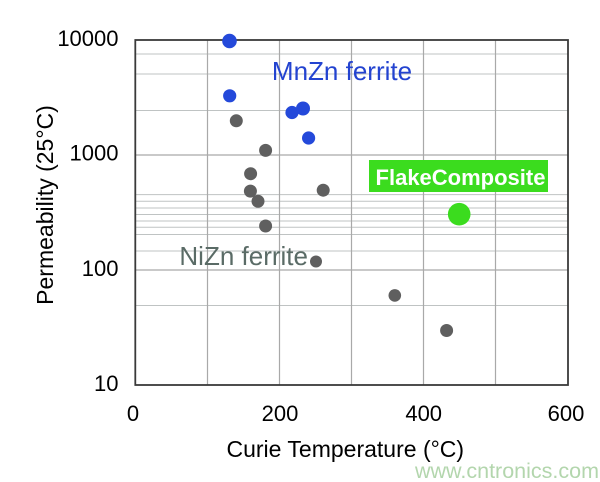  Describe the element at coordinates (280, 413) in the screenshot. I see `svg-text: 200` at that location.